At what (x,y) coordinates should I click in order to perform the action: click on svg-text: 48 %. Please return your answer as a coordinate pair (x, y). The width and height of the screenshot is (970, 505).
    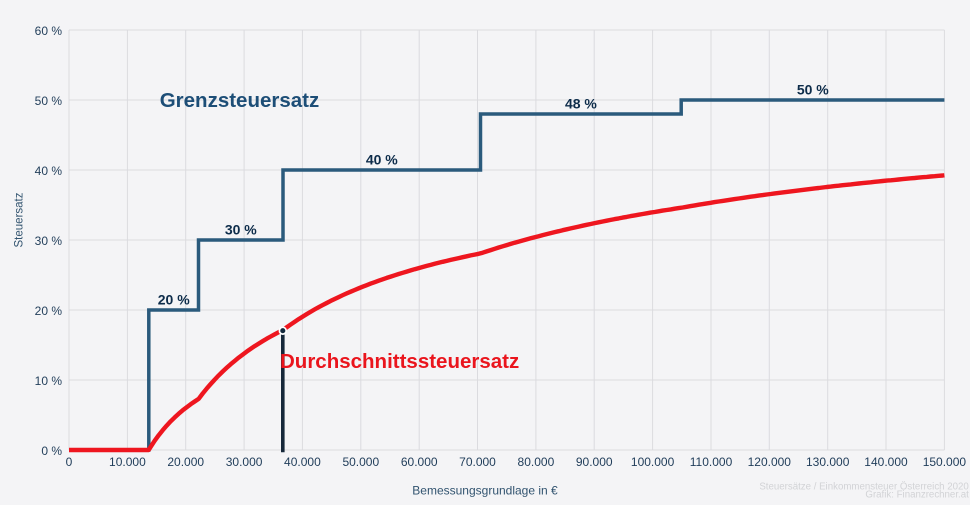
    Looking at the image, I should click on (581, 104).